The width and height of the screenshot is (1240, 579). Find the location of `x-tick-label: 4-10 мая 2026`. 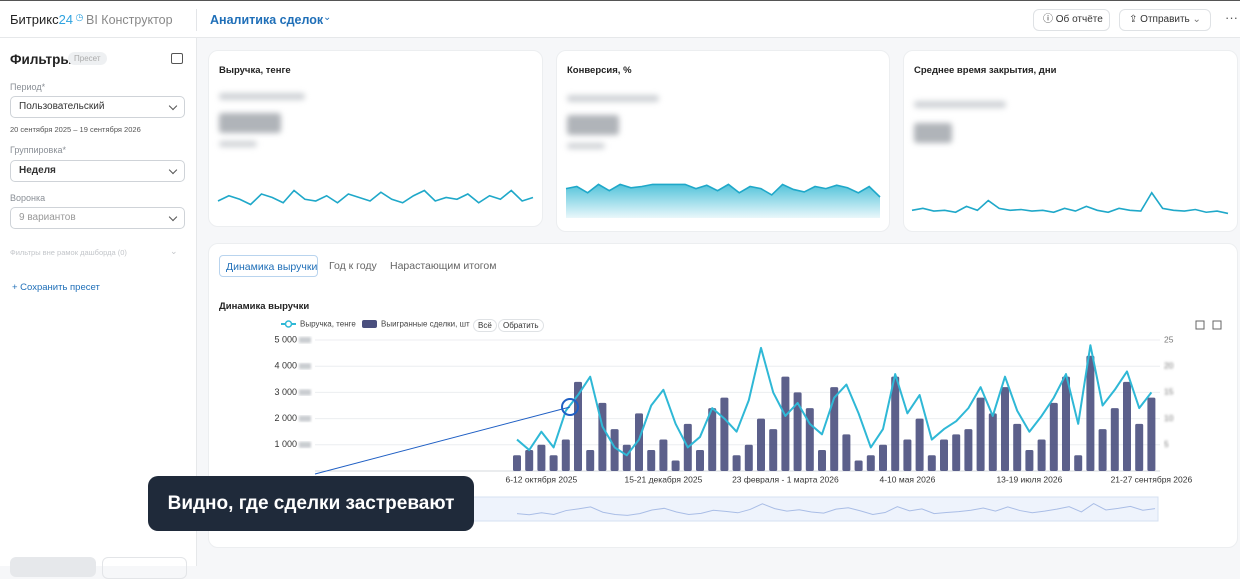

x-tick-label: 4-10 мая 2026 is located at coordinates (907, 479).